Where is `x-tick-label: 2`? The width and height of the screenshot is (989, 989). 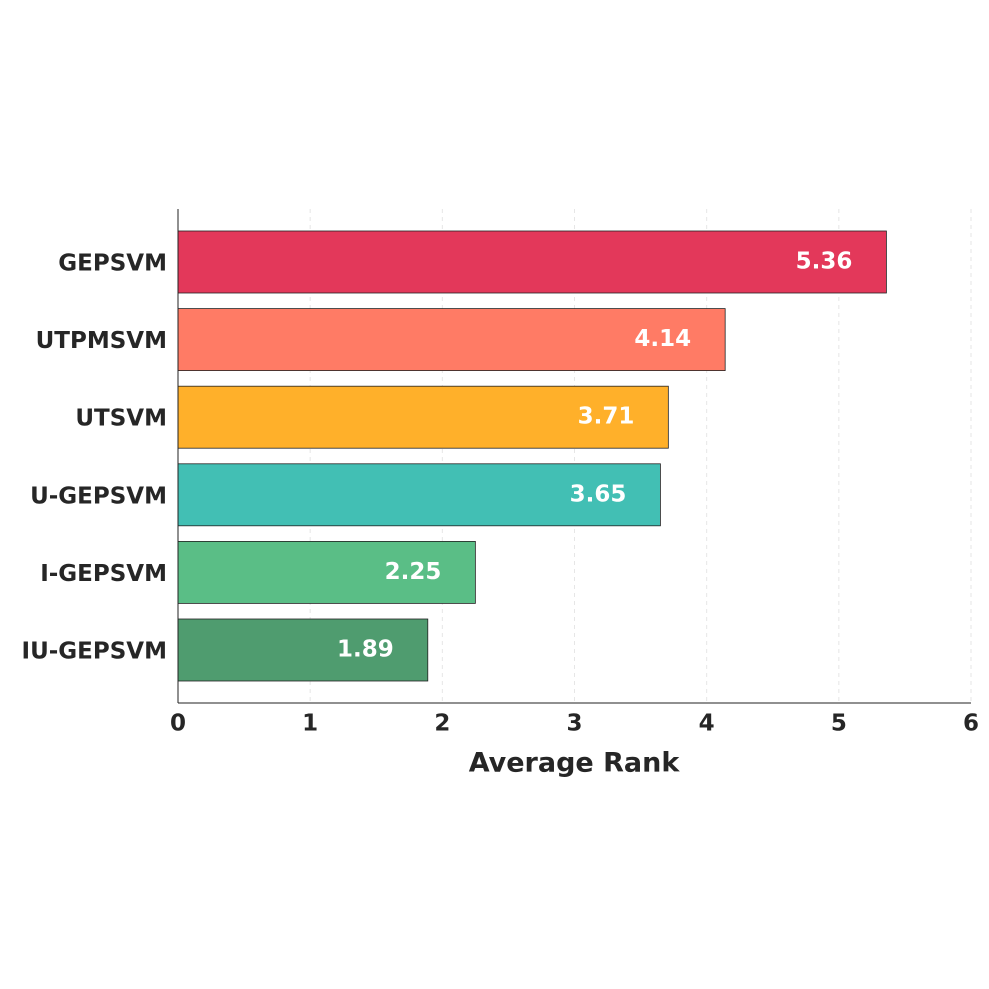
x-tick-label: 2 is located at coordinates (442, 724).